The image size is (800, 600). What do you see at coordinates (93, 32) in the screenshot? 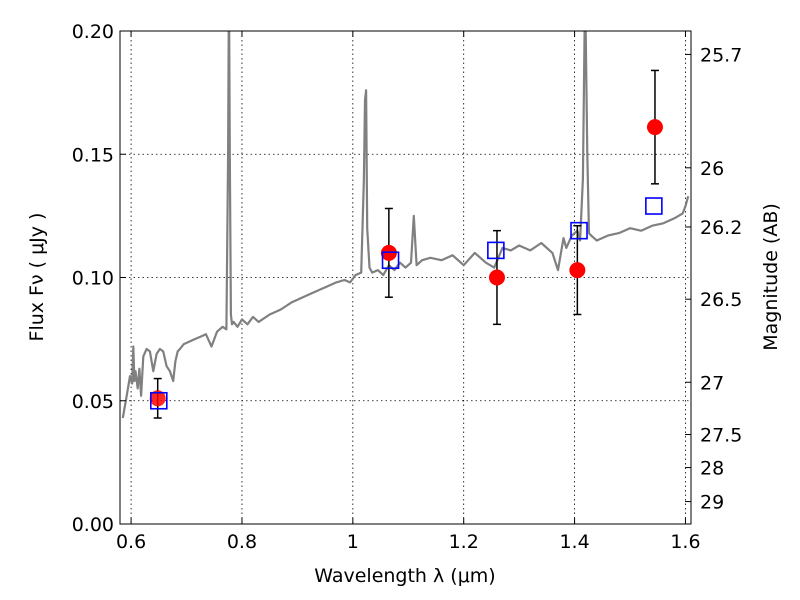
I see `y-tick-label: 0.20` at bounding box center [93, 32].